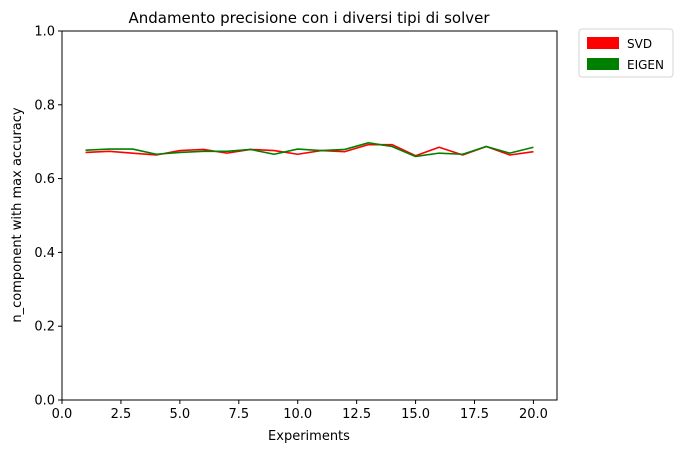 The width and height of the screenshot is (684, 453). Describe the element at coordinates (603, 64) in the screenshot. I see `legend-swatch-eigen` at that location.